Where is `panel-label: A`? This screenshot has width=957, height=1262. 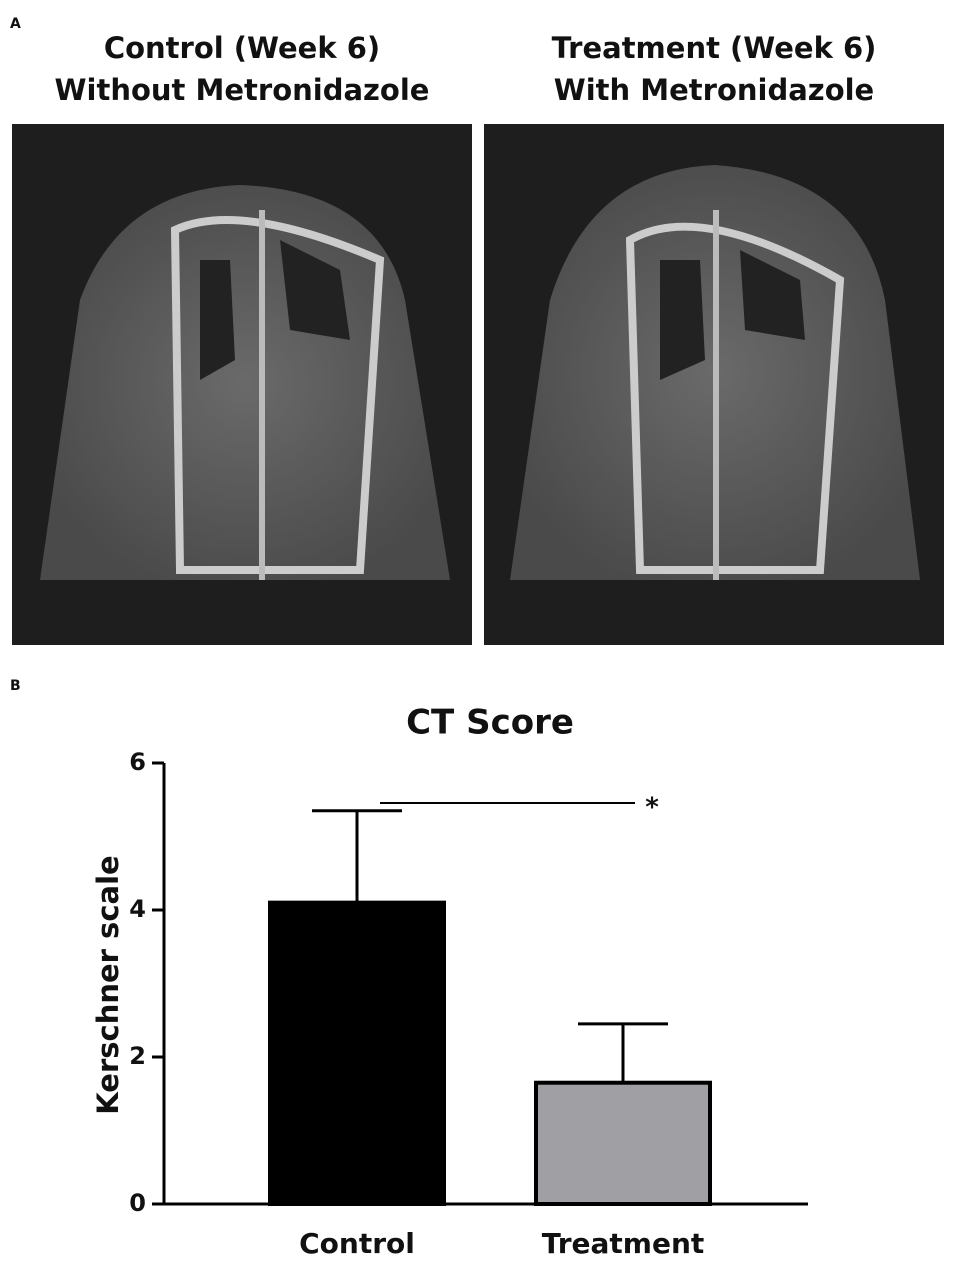 panel-label: A is located at coordinates (15, 24).